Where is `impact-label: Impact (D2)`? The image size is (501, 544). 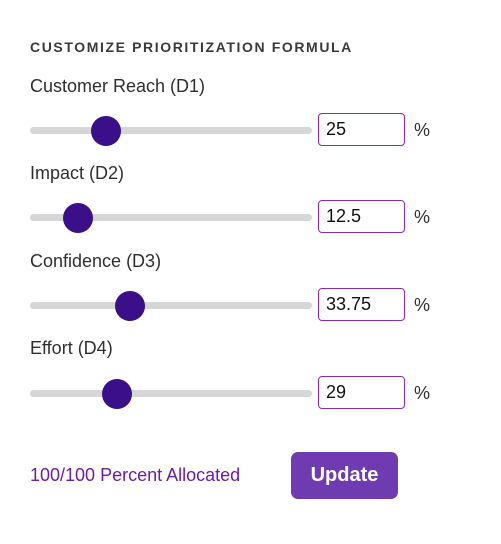
impact-label: Impact (D2) is located at coordinates (77, 173).